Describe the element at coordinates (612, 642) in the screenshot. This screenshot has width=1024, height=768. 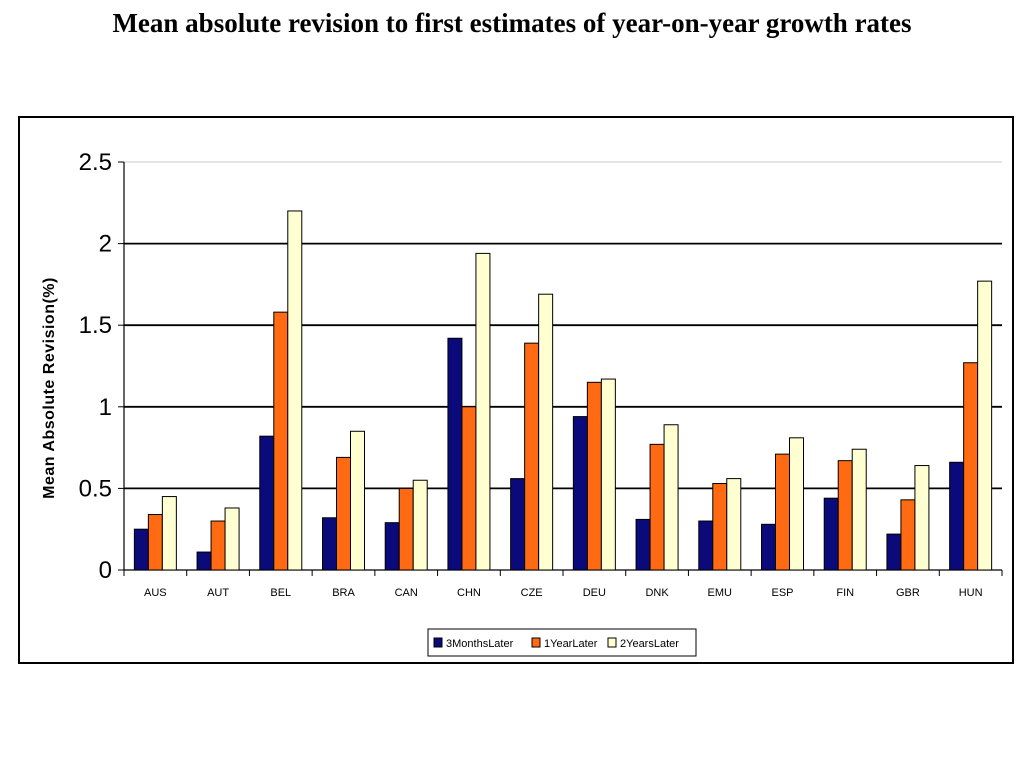
I see `legend-swatch-2yearslater` at that location.